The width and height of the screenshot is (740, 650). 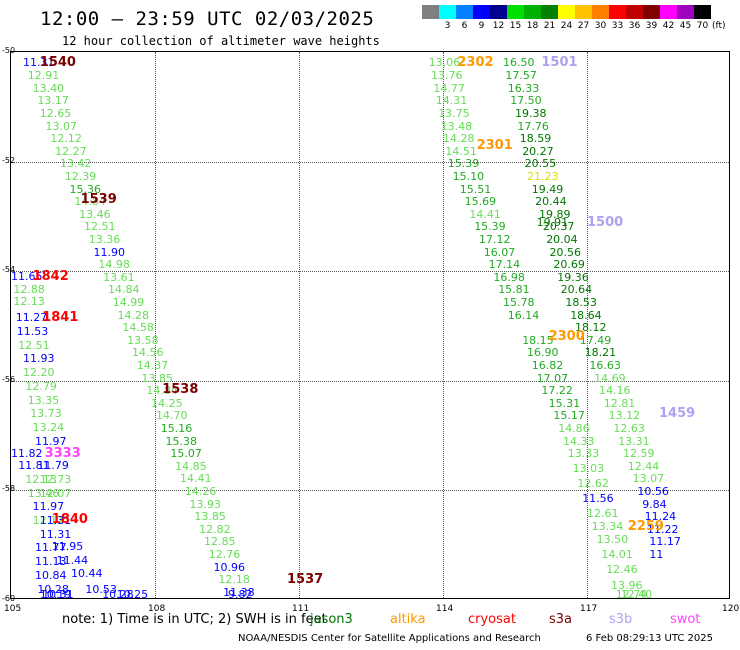 I want to click on pass-number-label: 1459, so click(x=677, y=414).